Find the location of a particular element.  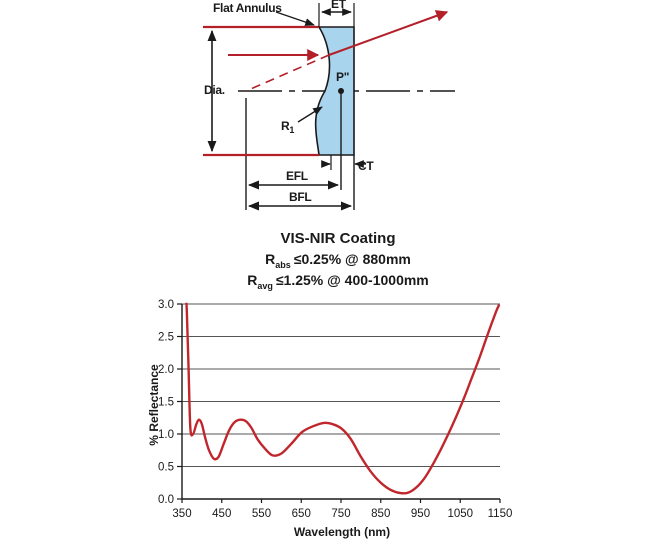

principal-point is located at coordinates (341, 91).